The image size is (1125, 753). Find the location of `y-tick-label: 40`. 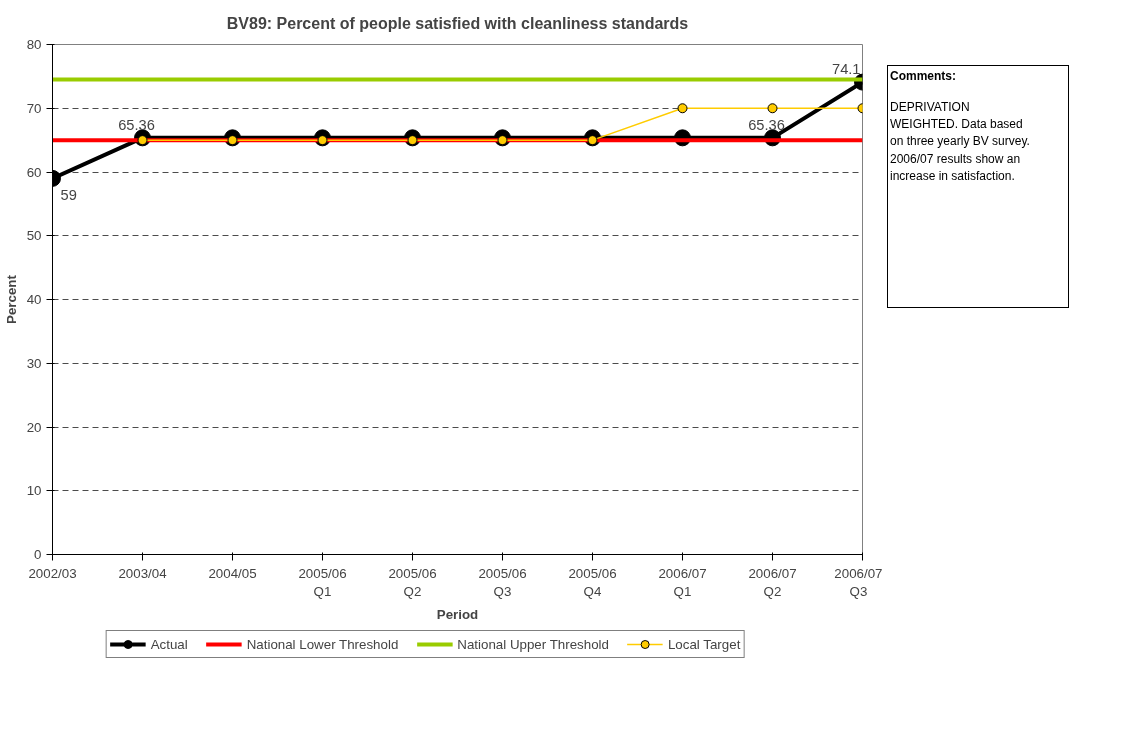

y-tick-label: 40 is located at coordinates (34, 299).